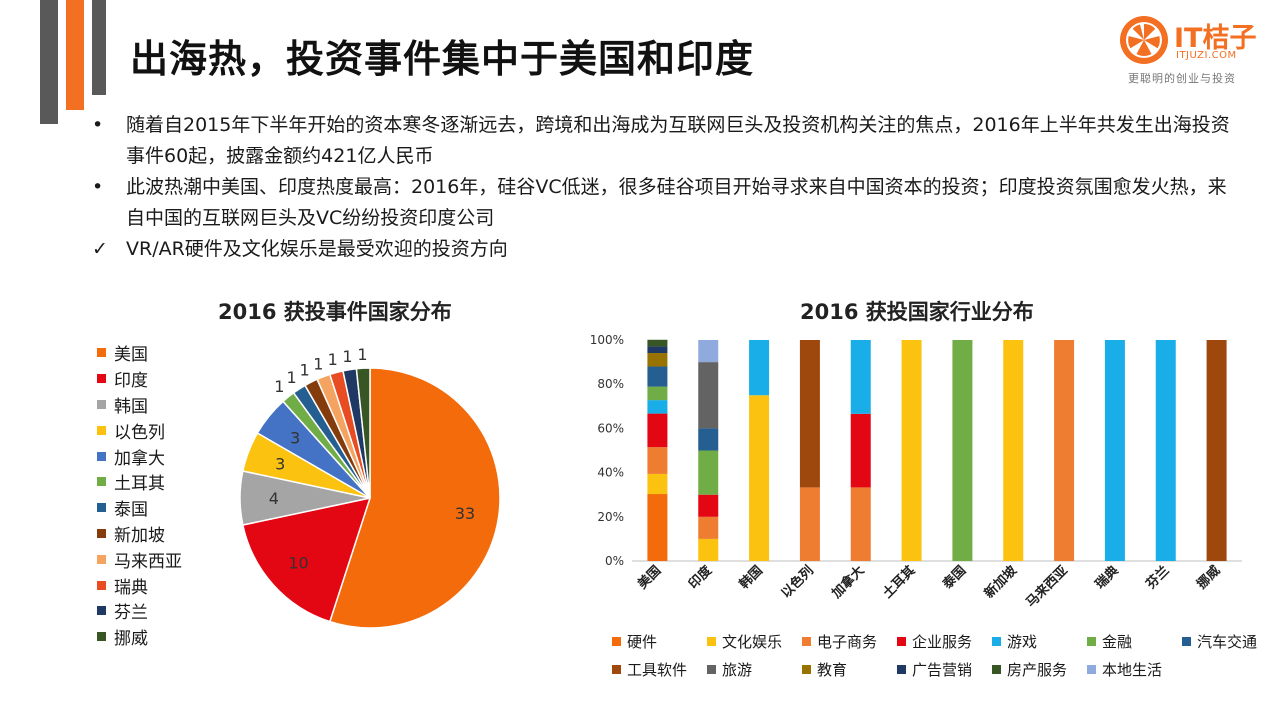 The width and height of the screenshot is (1280, 720). I want to click on bar-segment-韩国-游戏, so click(759, 368).